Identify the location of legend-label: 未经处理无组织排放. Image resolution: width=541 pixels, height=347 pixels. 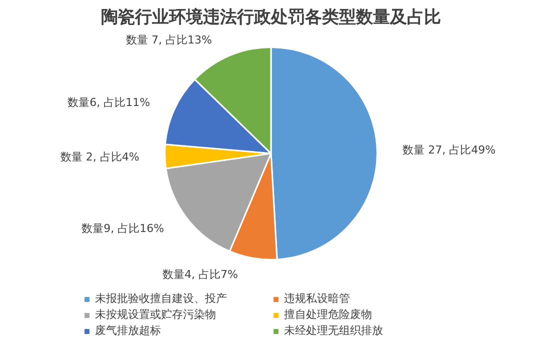
(334, 330).